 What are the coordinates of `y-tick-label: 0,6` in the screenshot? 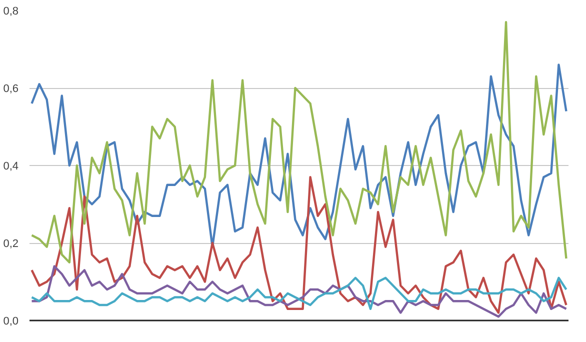 It's located at (11, 89).